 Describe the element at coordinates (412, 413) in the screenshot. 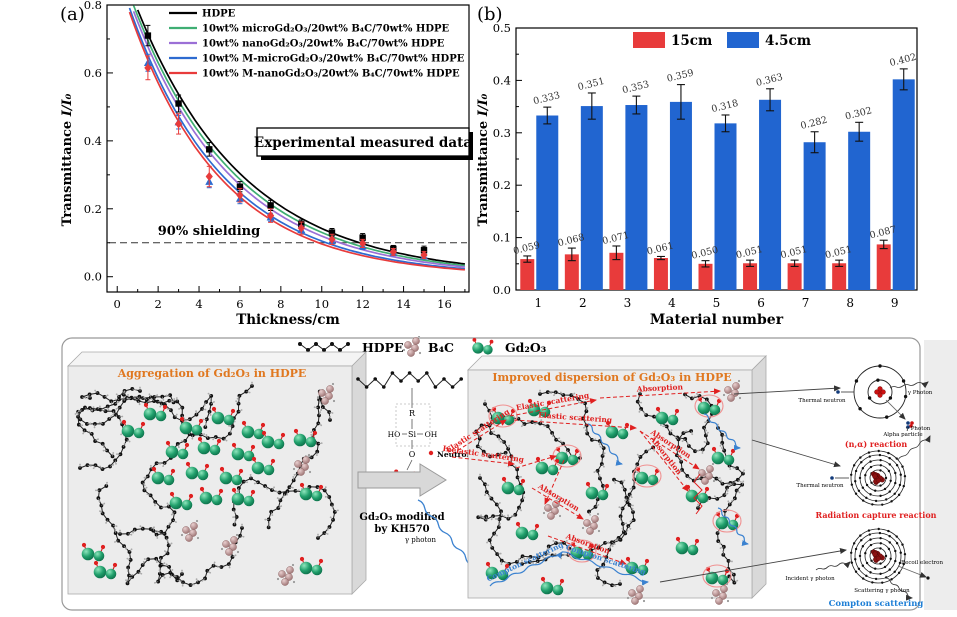

I see `kh570-r: R` at that location.